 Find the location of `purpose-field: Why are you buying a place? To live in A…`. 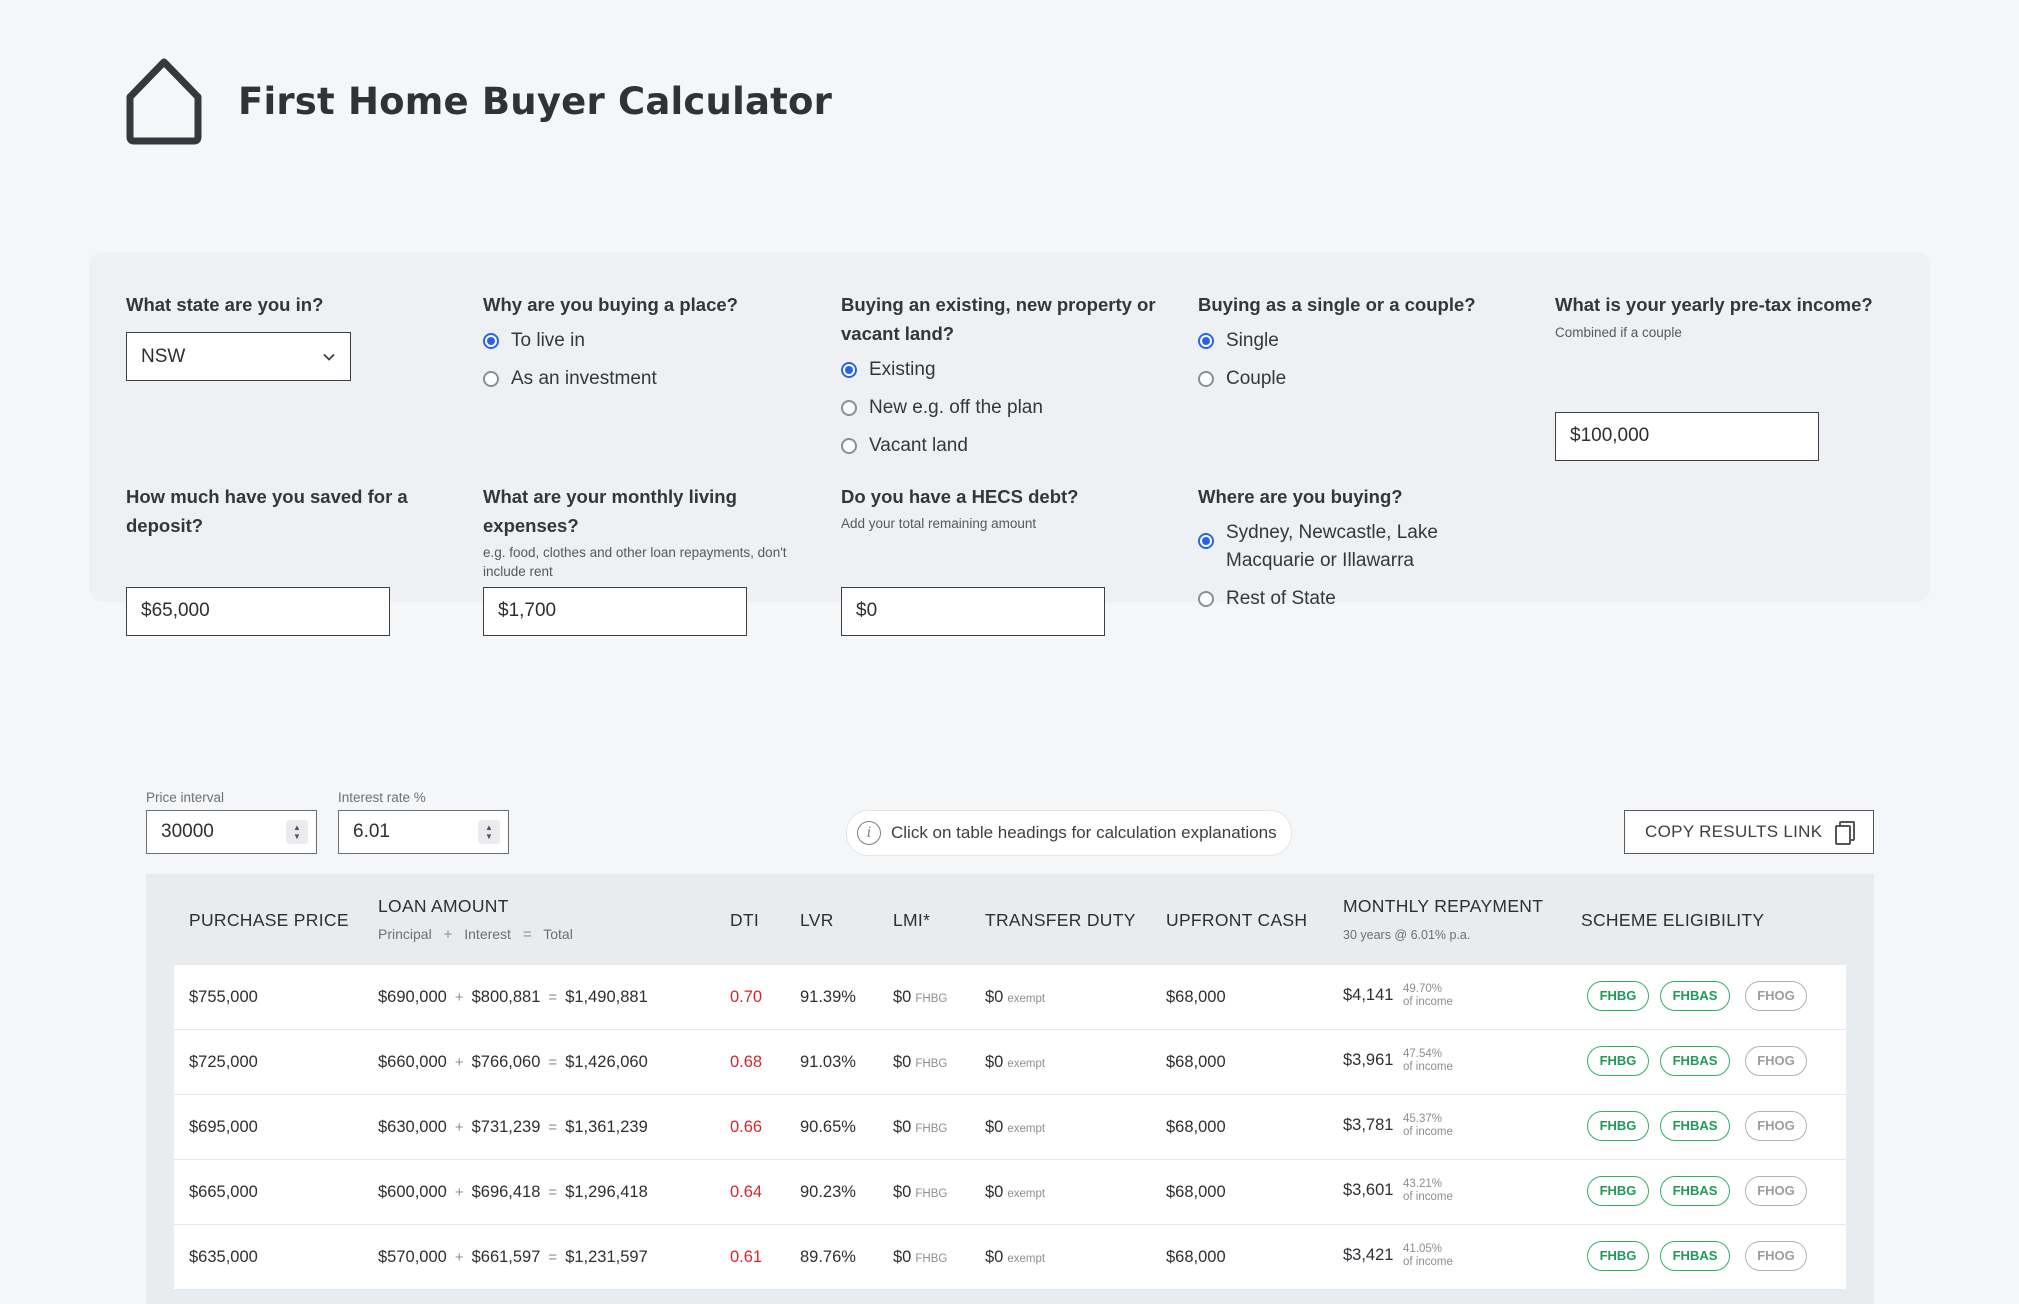

purpose-field: Why are you buying a place? To live in A… is located at coordinates (643, 341).